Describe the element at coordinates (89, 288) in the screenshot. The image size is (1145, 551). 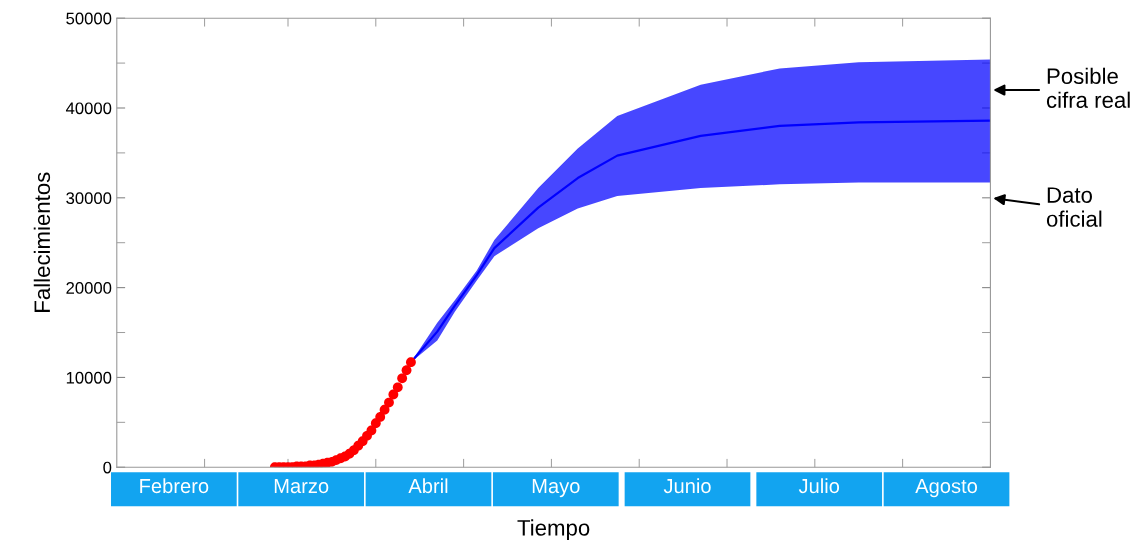
I see `y-tick-label: 20000` at that location.